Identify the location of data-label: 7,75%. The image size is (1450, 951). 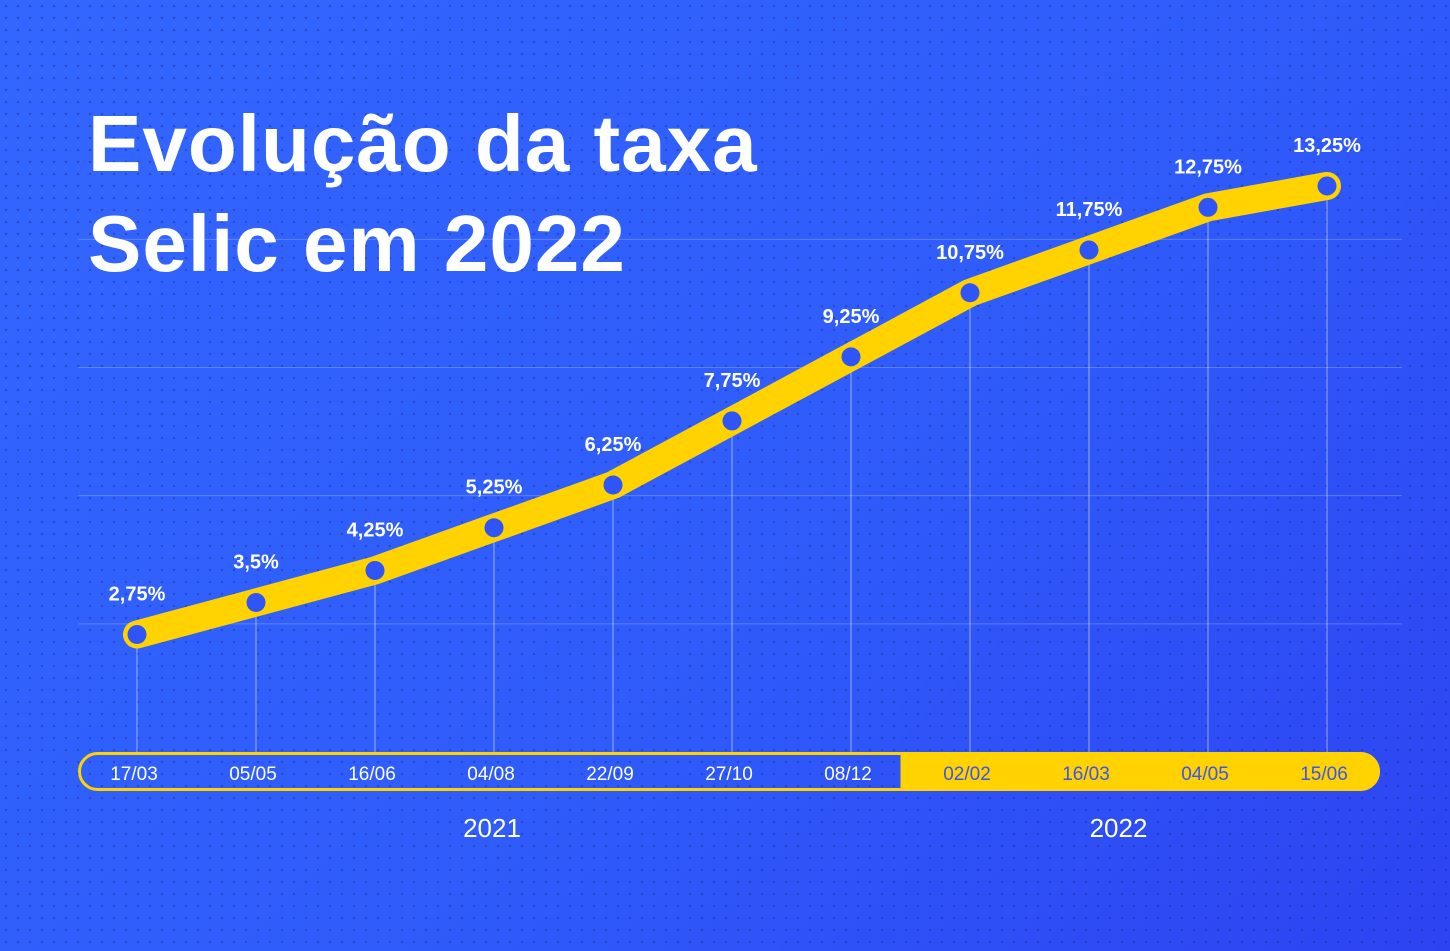
(732, 381).